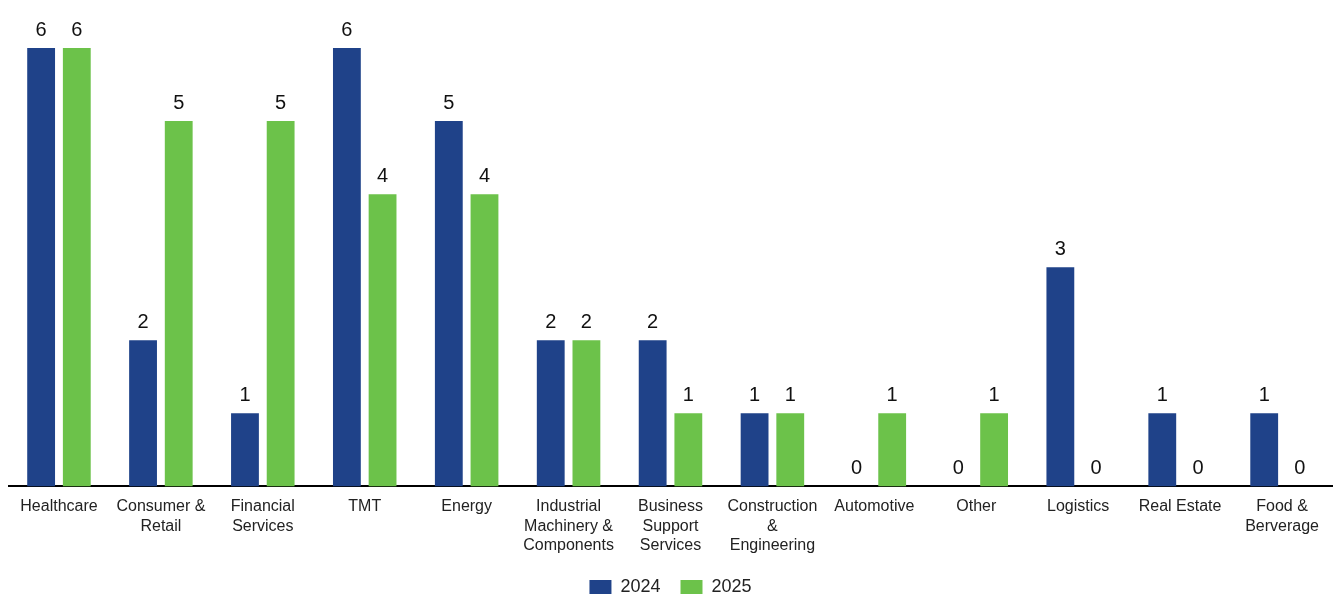  What do you see at coordinates (1180, 506) in the screenshot?
I see `x-tick-label: Real Estate` at bounding box center [1180, 506].